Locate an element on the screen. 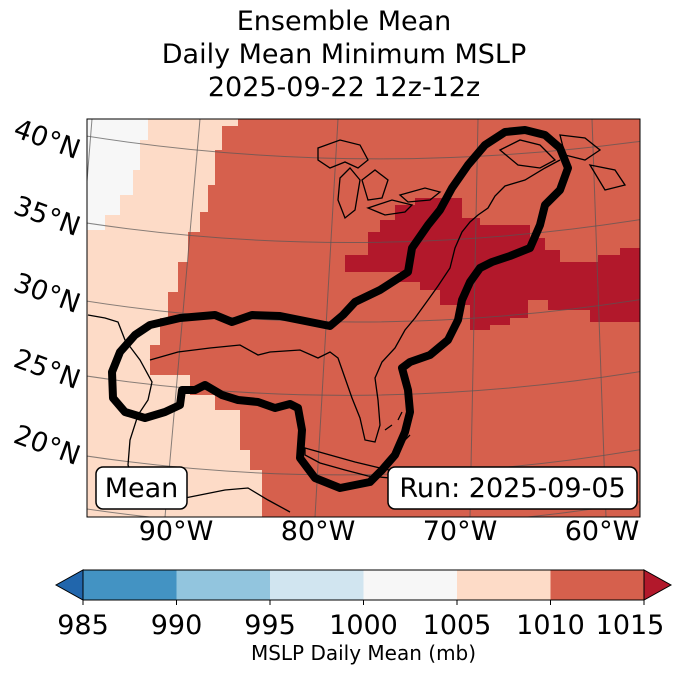 Image resolution: width=688 pixels, height=674 pixels. lon-label-60w: 60°W is located at coordinates (602, 531).